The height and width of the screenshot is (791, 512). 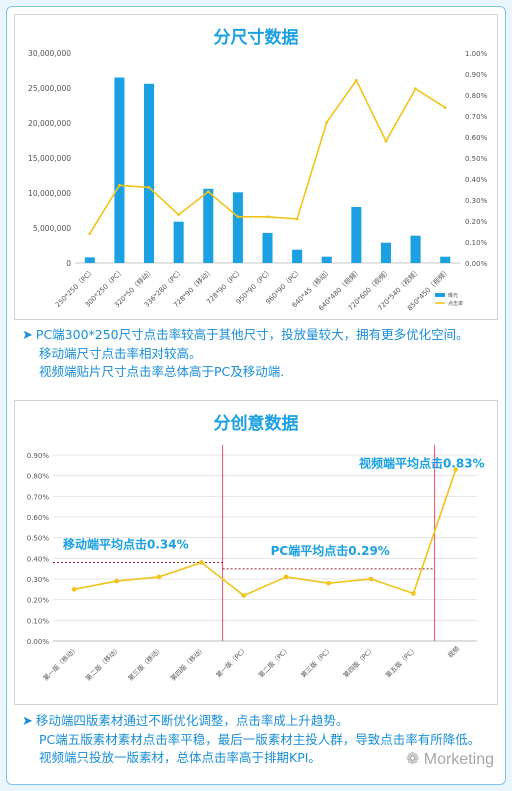 I want to click on x-tick-label: 视频, so click(x=454, y=652).